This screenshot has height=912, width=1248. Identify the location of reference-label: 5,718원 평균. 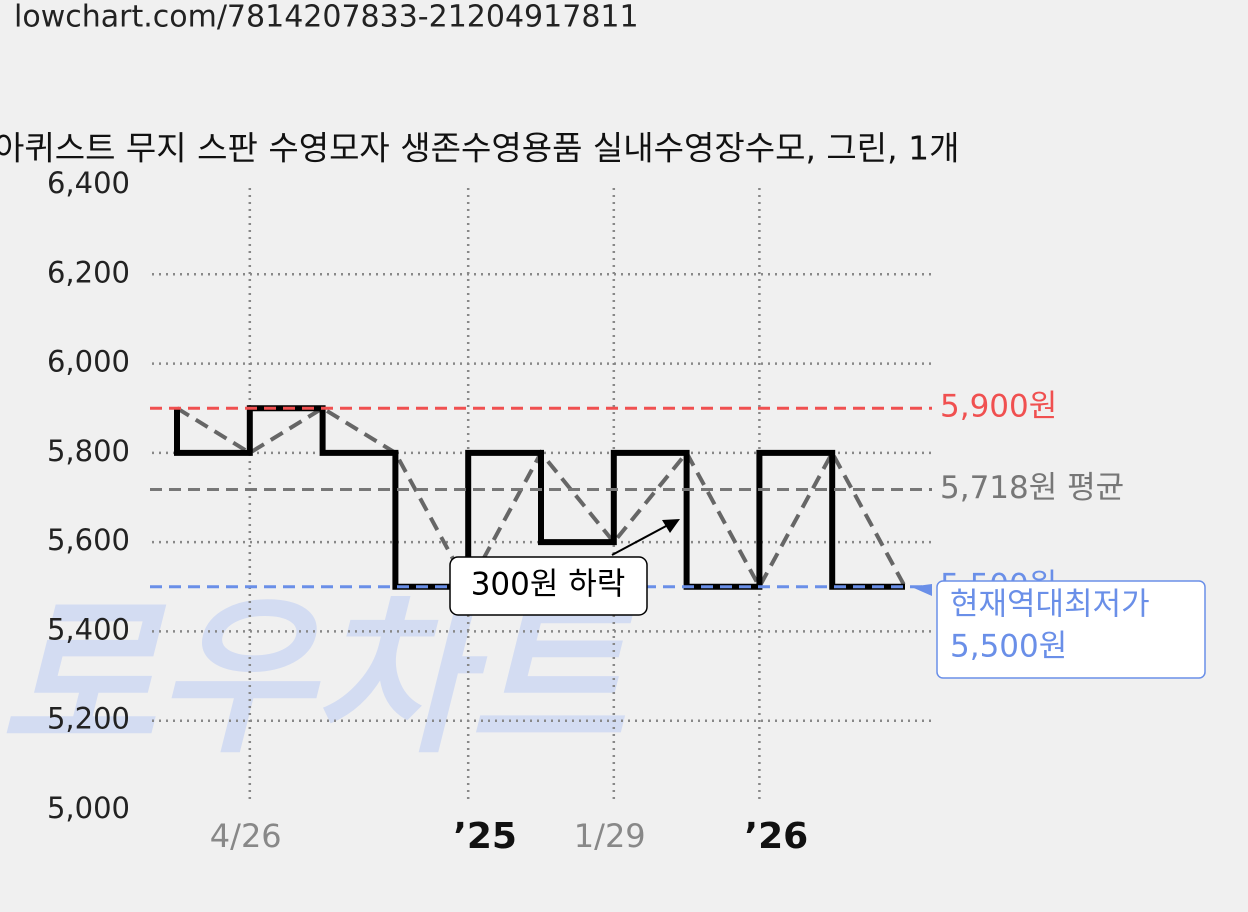
(1032, 488).